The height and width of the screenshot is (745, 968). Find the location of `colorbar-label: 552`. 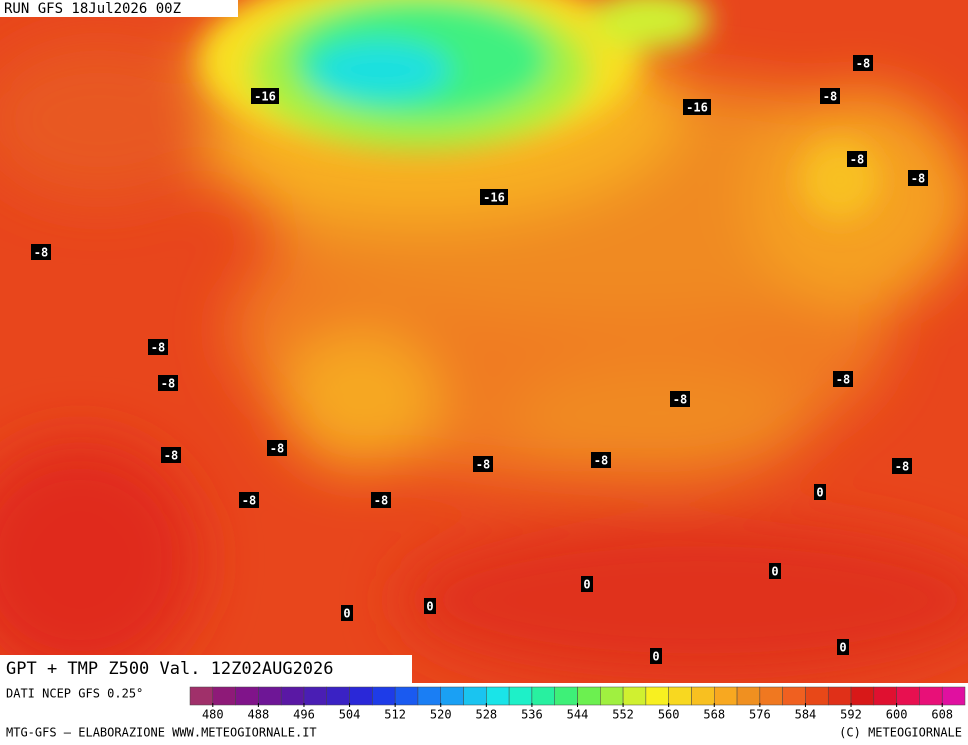

colorbar-label: 552 is located at coordinates (623, 715).